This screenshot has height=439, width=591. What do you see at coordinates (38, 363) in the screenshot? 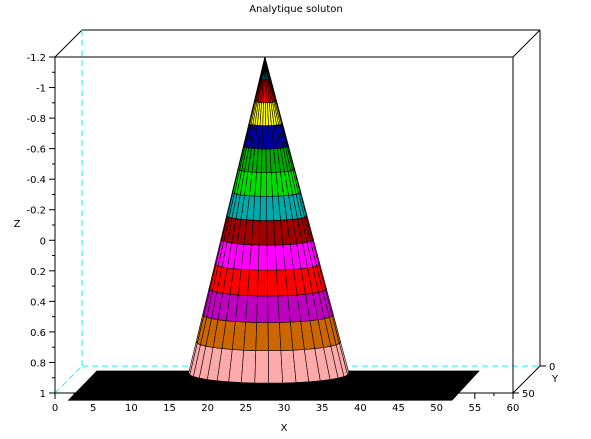
I see `z-tick-label: 0.8` at bounding box center [38, 363].